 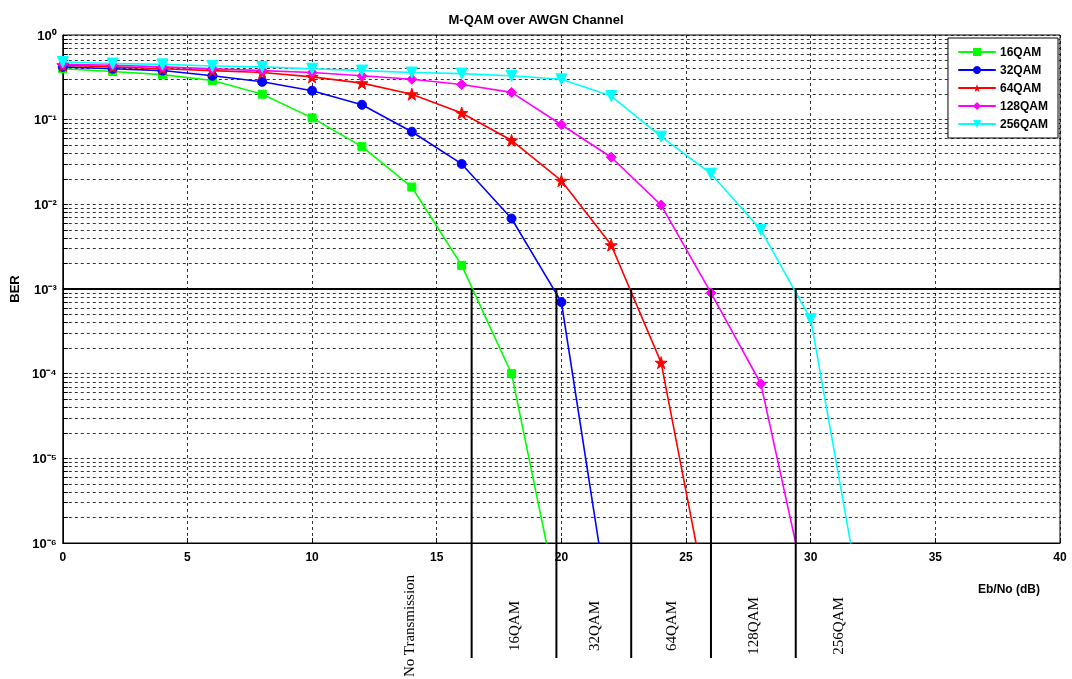 I want to click on x-axis-title: Eb/No (dB), so click(x=1009, y=589).